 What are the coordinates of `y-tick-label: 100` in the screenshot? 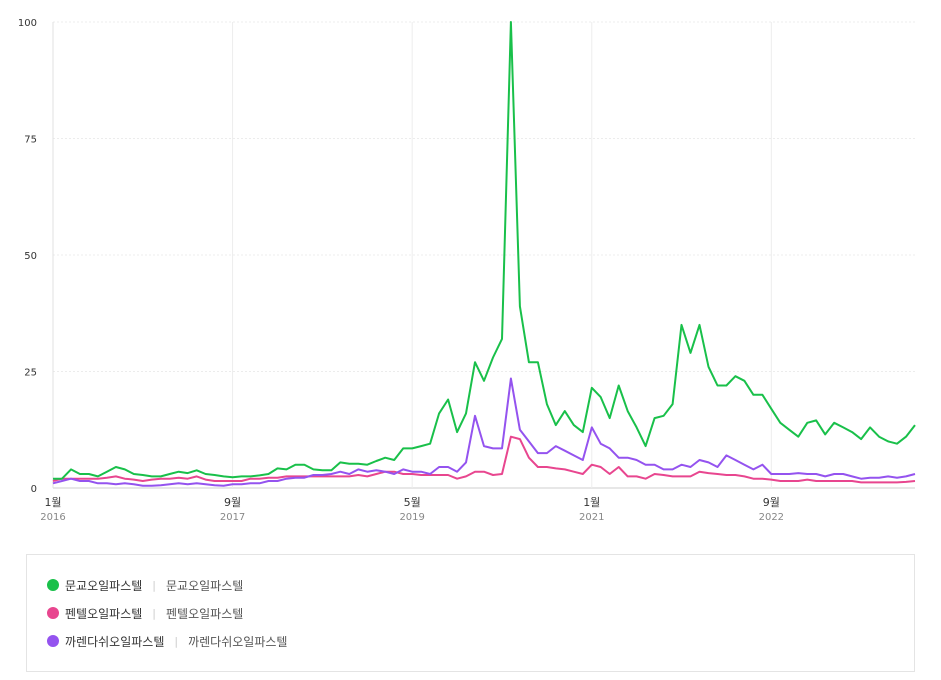 It's located at (27, 23).